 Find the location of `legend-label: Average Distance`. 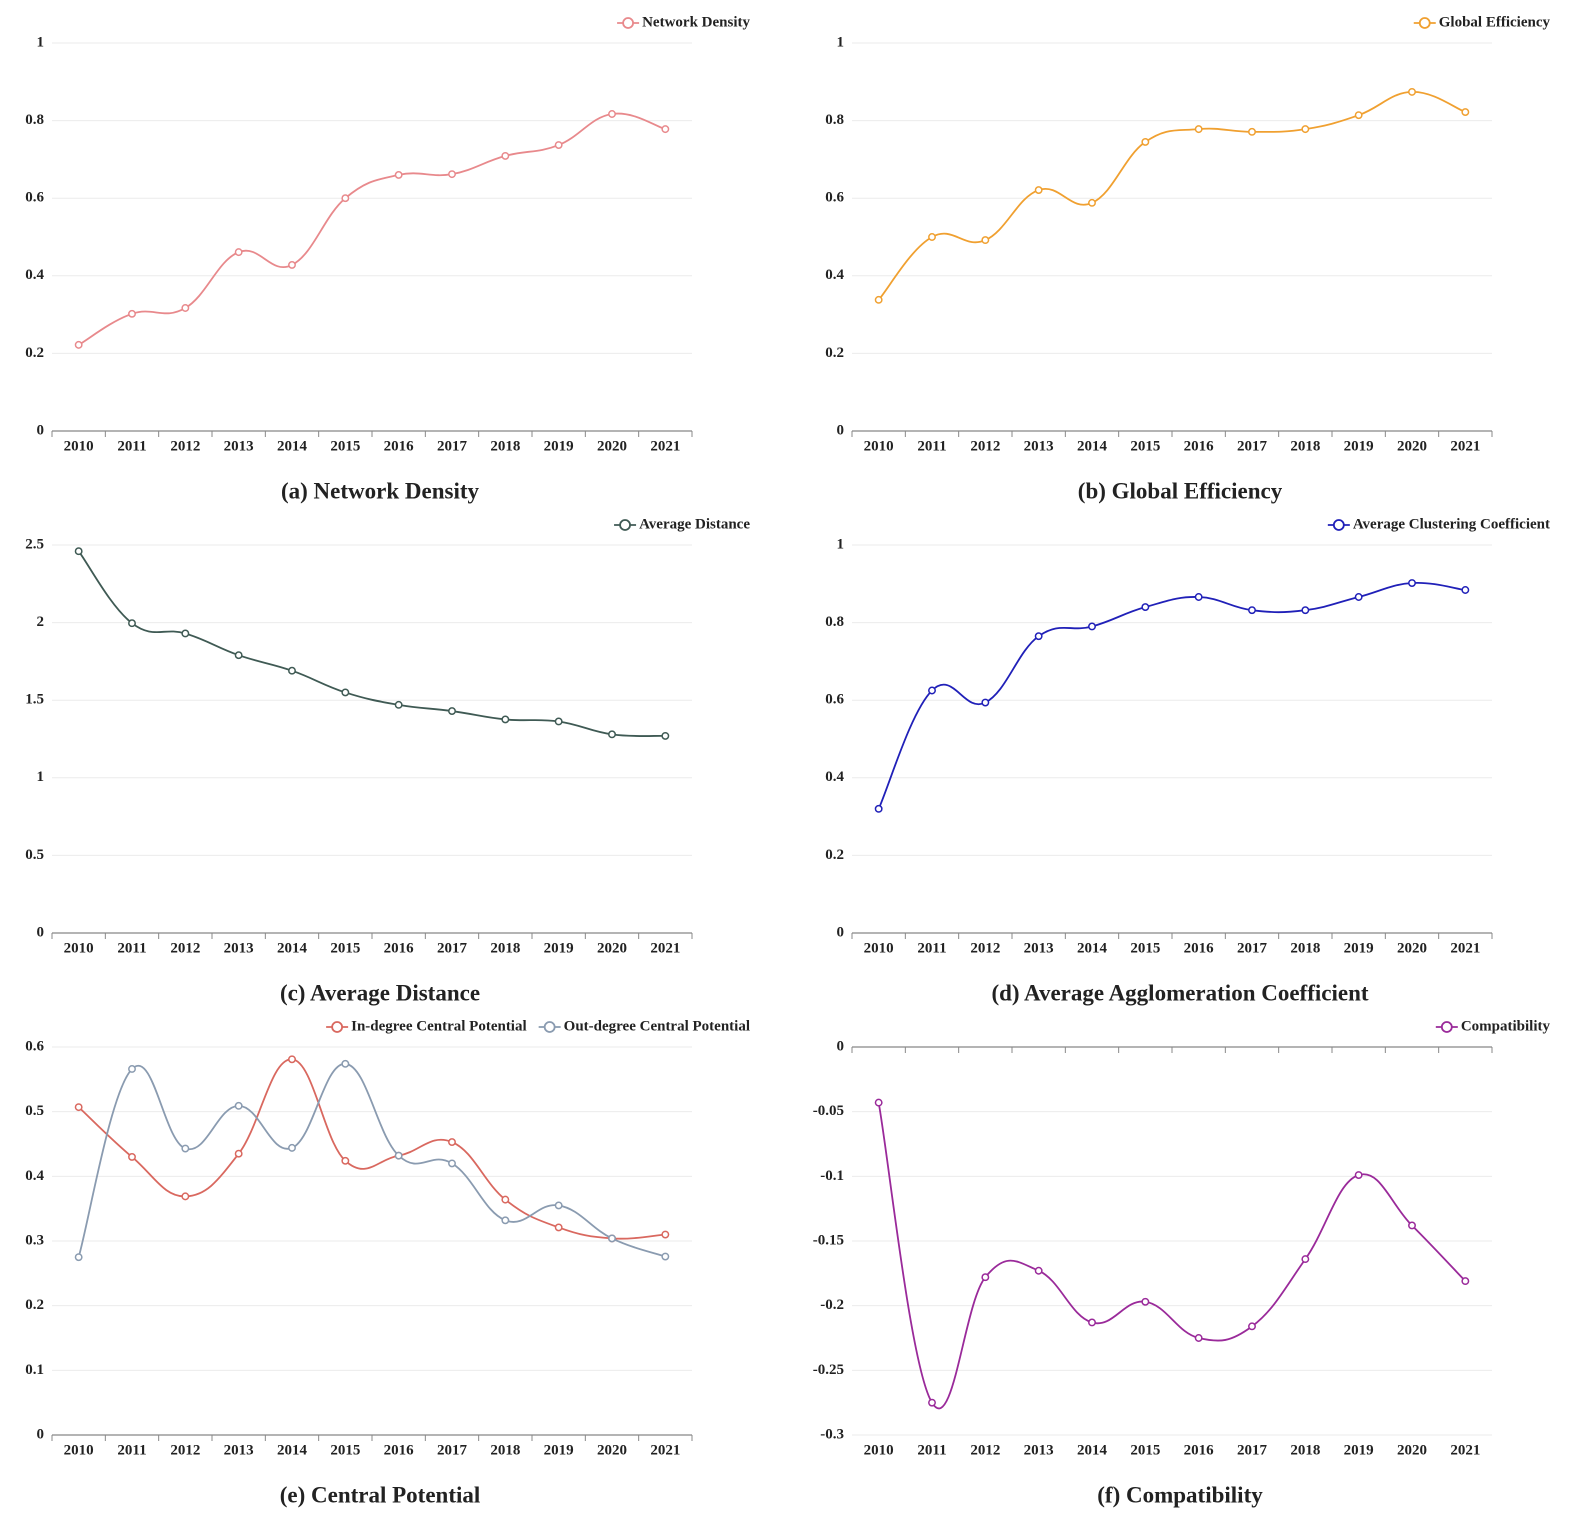

legend-label: Average Distance is located at coordinates (694, 524).